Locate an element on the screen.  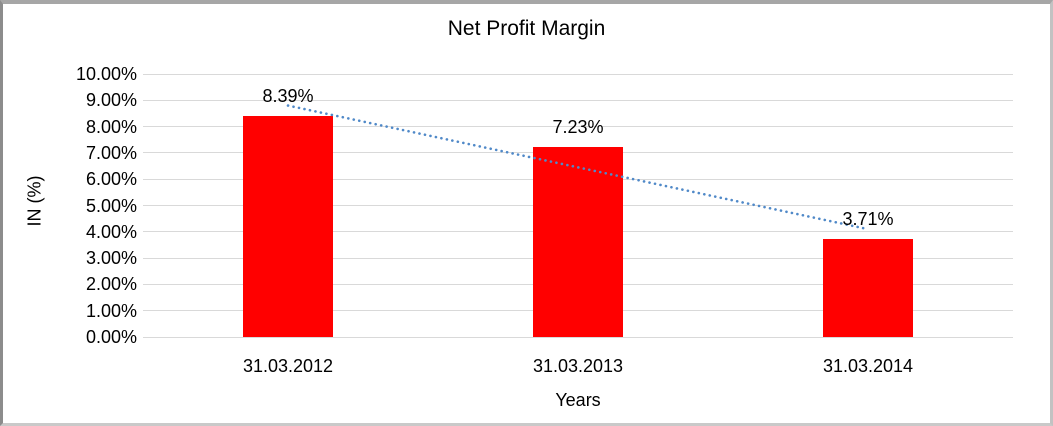
y-tick-label: 9.00% is located at coordinates (111, 100).